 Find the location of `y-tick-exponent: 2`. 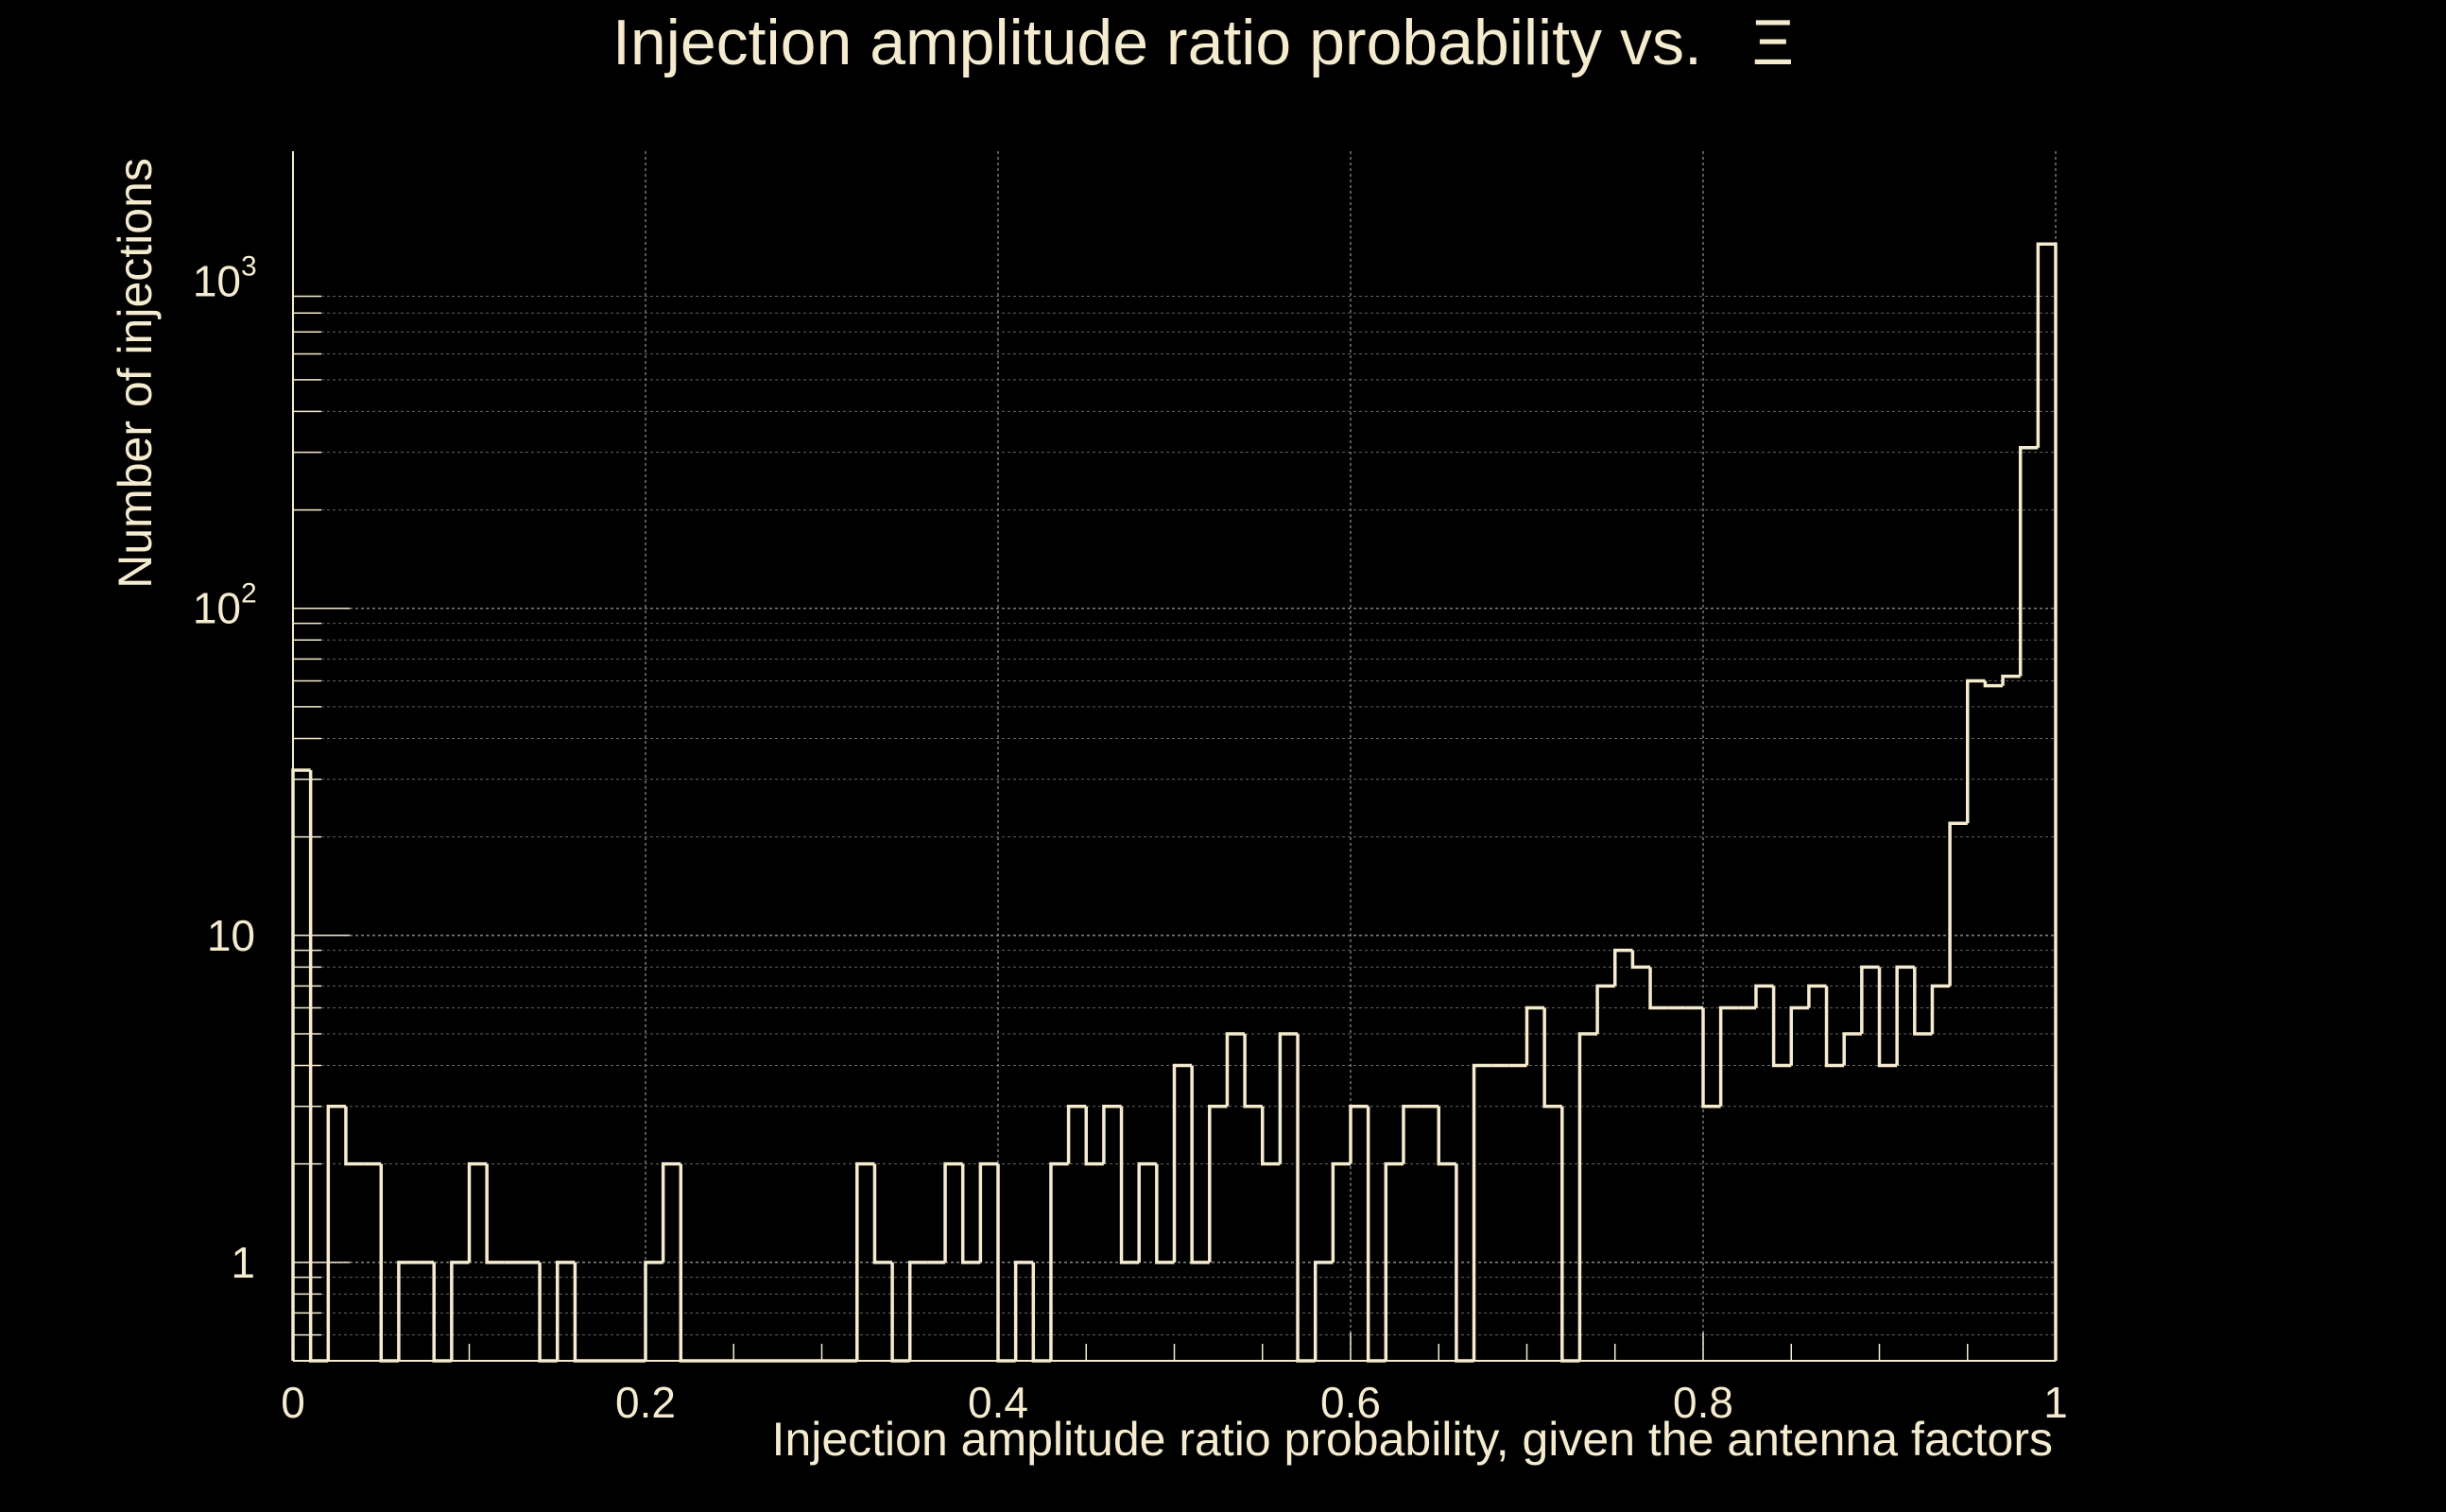

y-tick-exponent: 2 is located at coordinates (249, 594).